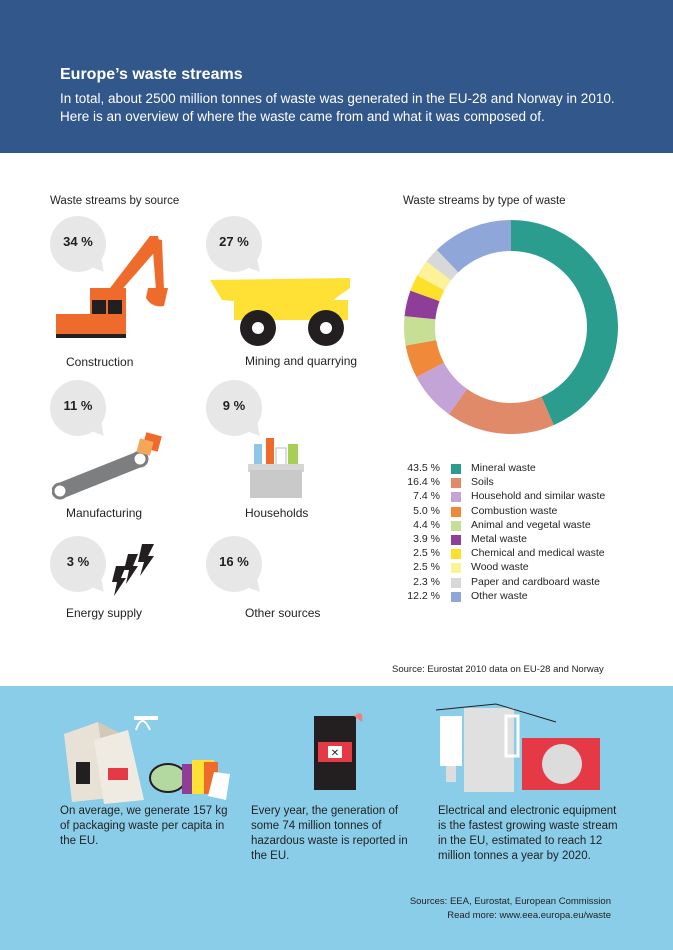 This screenshot has height=950, width=673. What do you see at coordinates (564, 323) in the screenshot?
I see `donut-slice-mineral-waste` at bounding box center [564, 323].